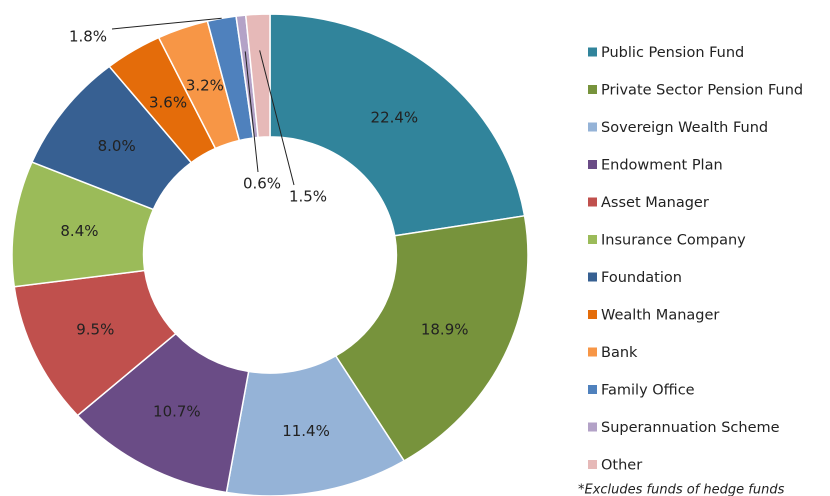 This screenshot has width=830, height=496. What do you see at coordinates (690, 428) in the screenshot?
I see `legend-label: Superannuation Scheme` at bounding box center [690, 428].